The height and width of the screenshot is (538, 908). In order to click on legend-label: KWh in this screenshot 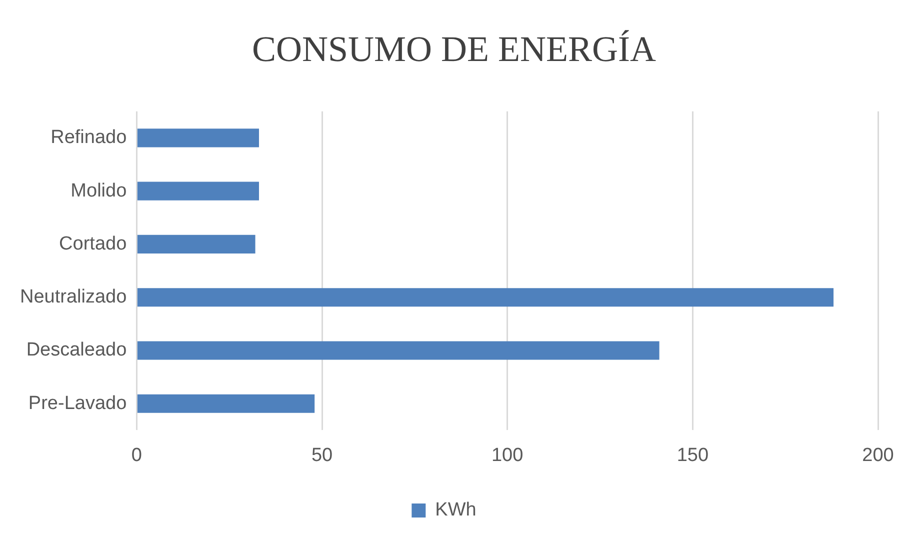, I will do `click(455, 510)`.